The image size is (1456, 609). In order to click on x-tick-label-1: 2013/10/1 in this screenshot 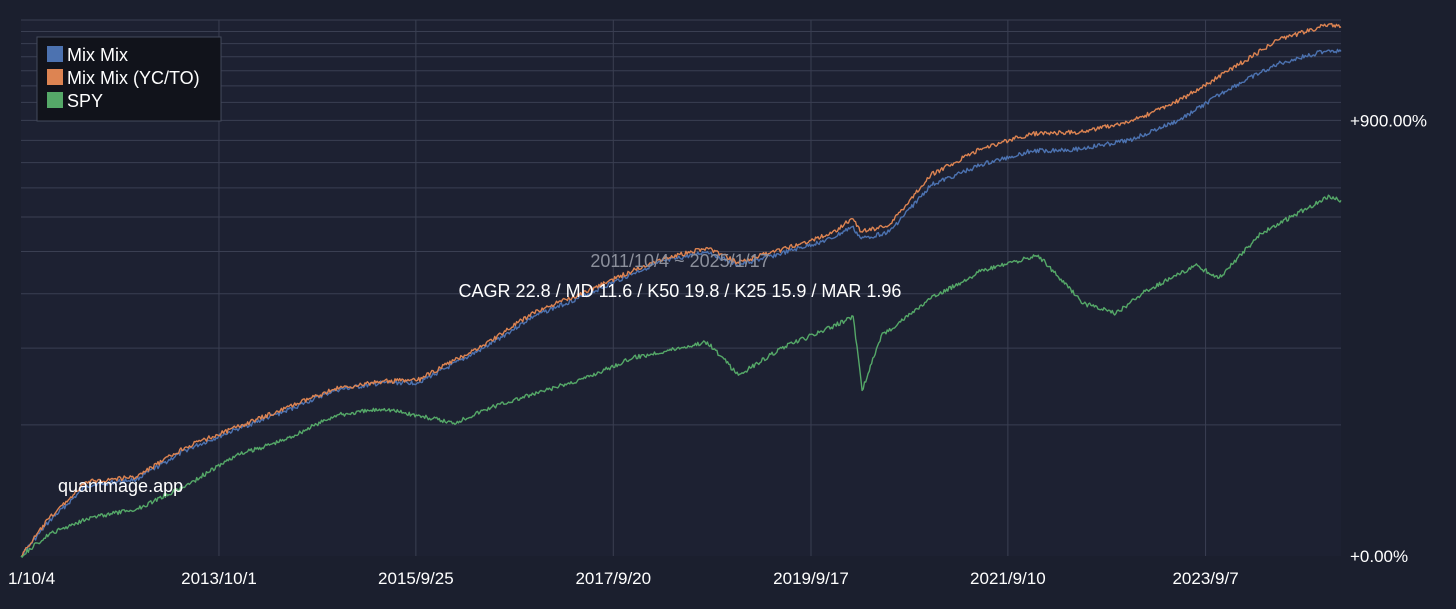, I will do `click(219, 578)`.